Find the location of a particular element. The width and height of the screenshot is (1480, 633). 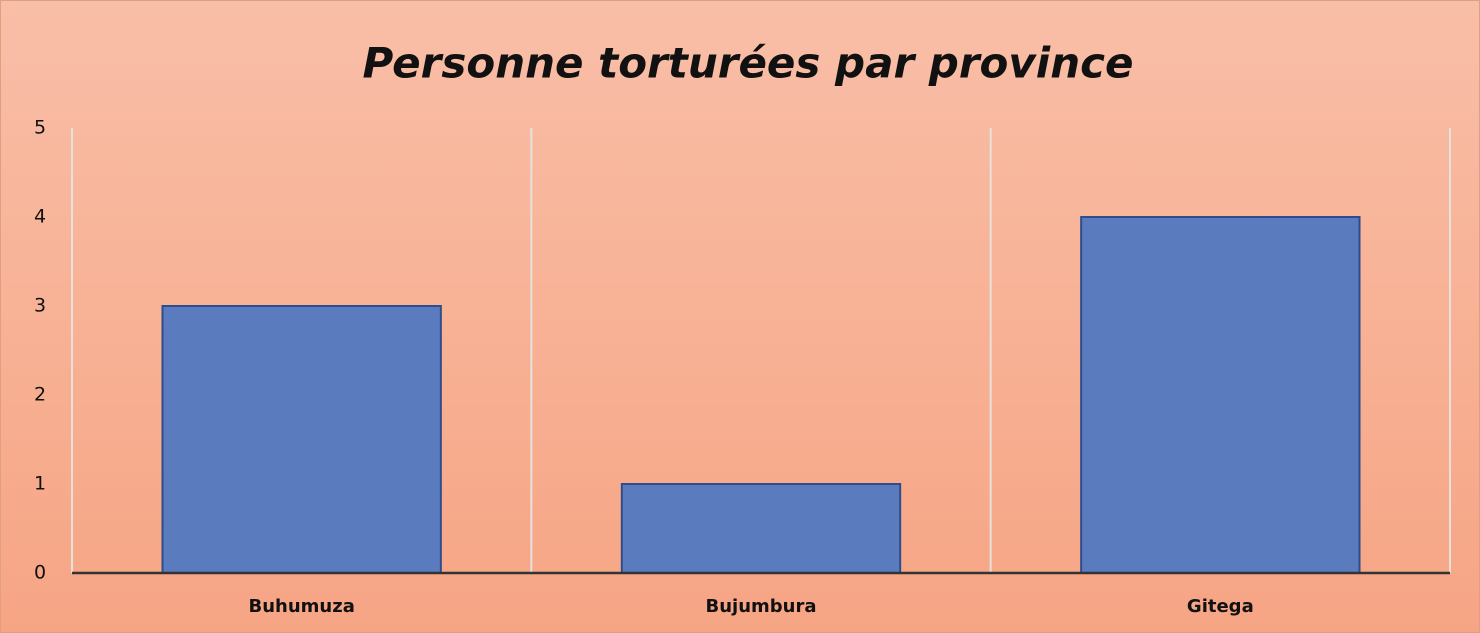

y-tick-label: 2 is located at coordinates (40, 395).